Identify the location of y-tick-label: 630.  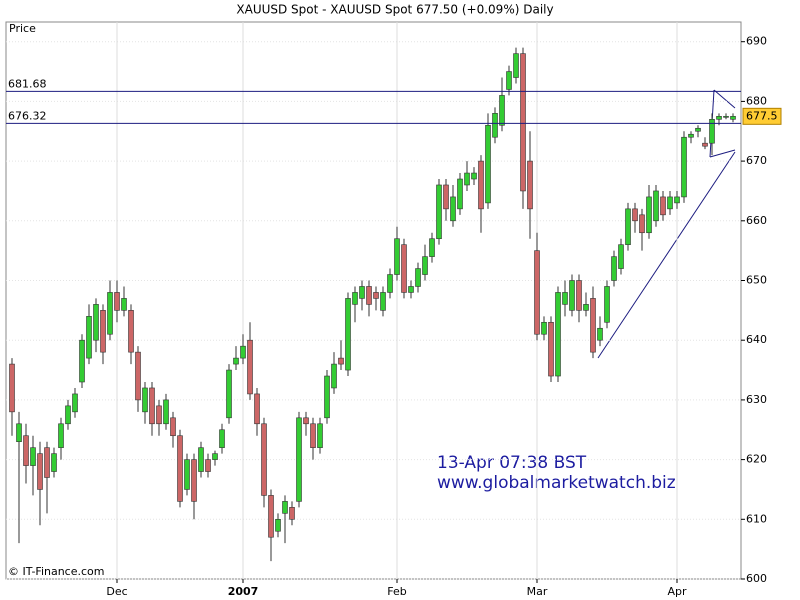
(756, 399).